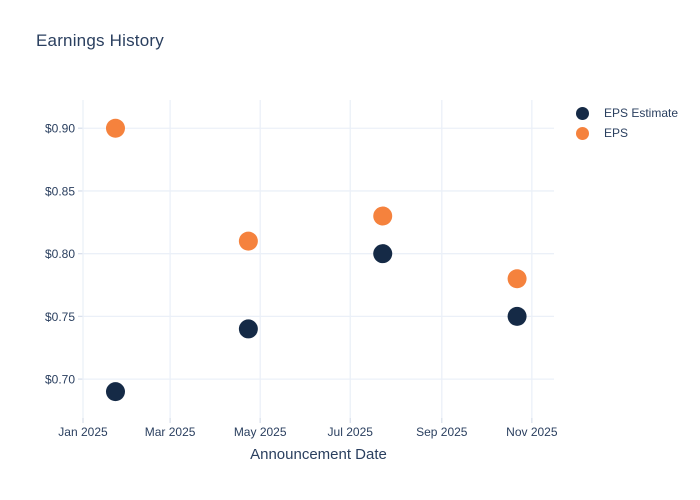 The image size is (700, 500). Describe the element at coordinates (532, 432) in the screenshot. I see `x-tick-label: Nov 2025` at that location.